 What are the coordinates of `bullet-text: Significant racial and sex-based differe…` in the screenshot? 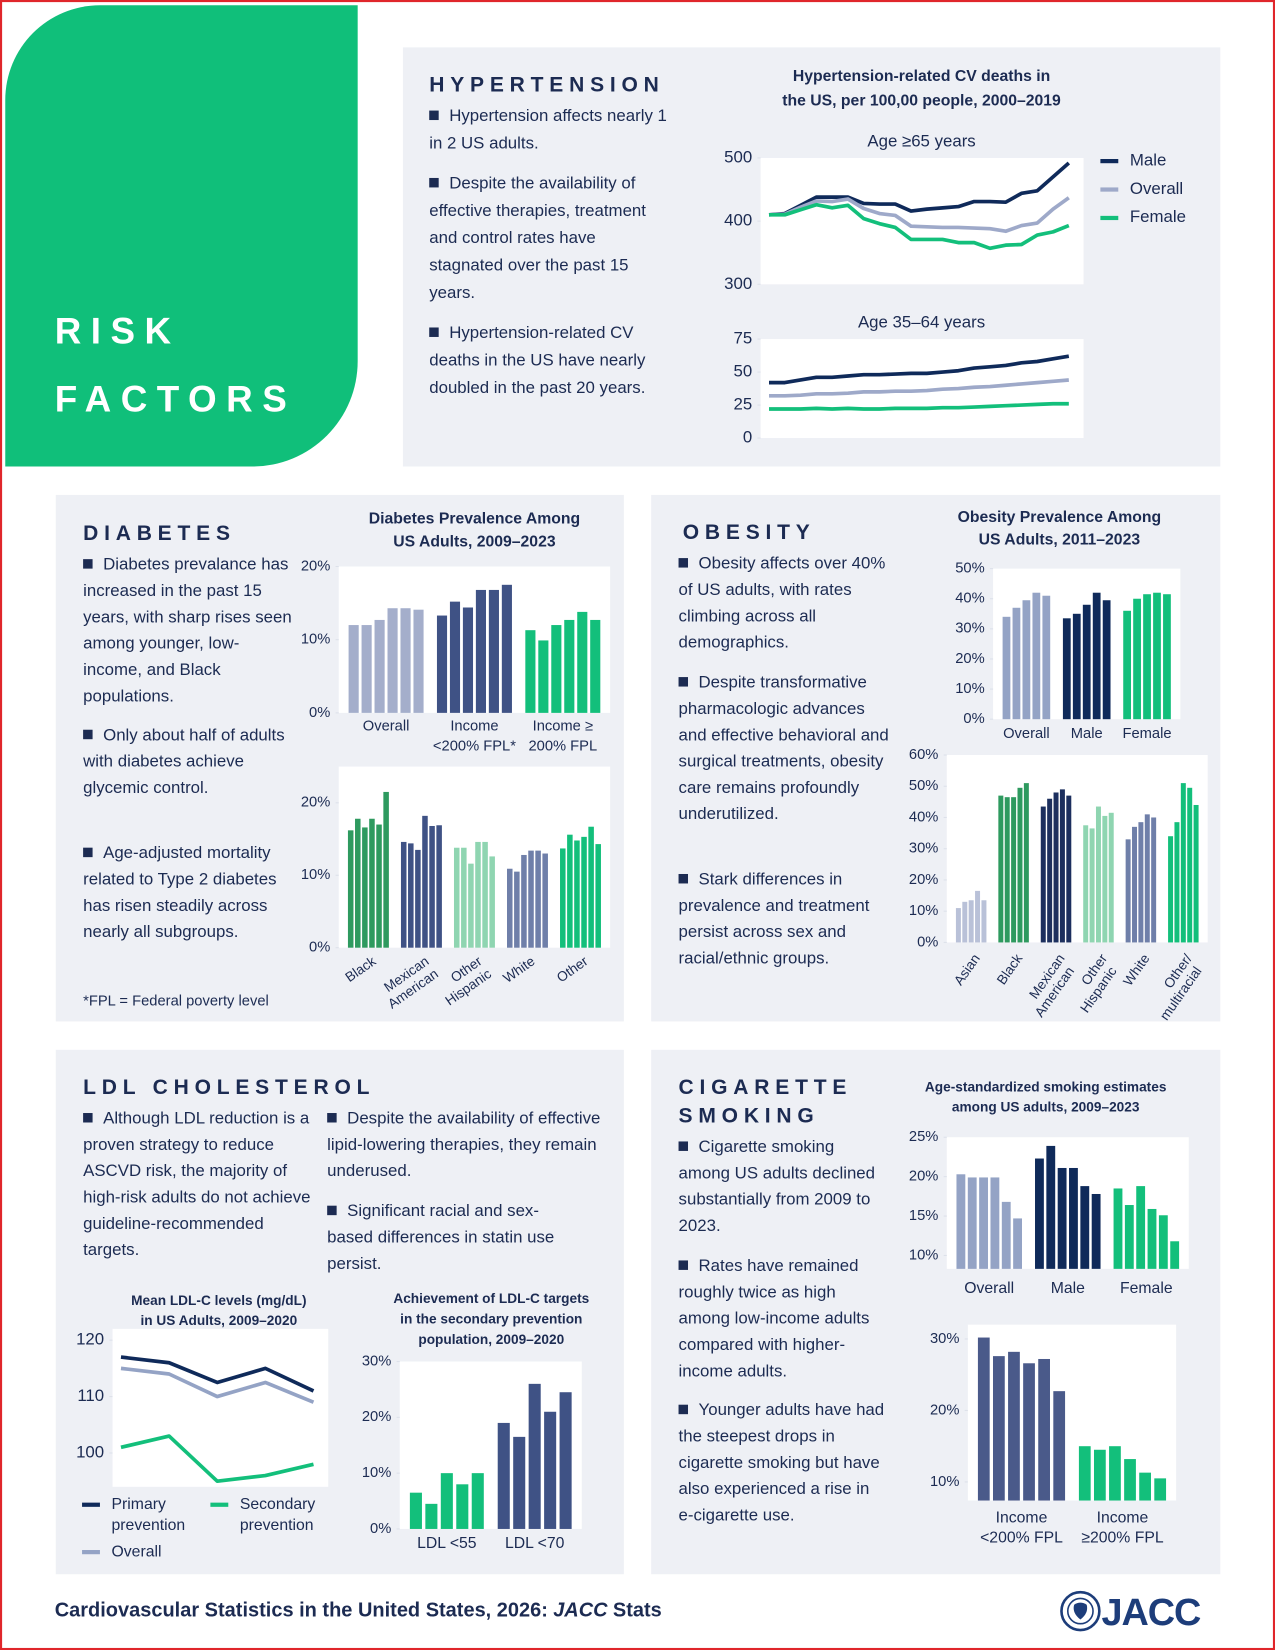 It's located at (441, 1238).